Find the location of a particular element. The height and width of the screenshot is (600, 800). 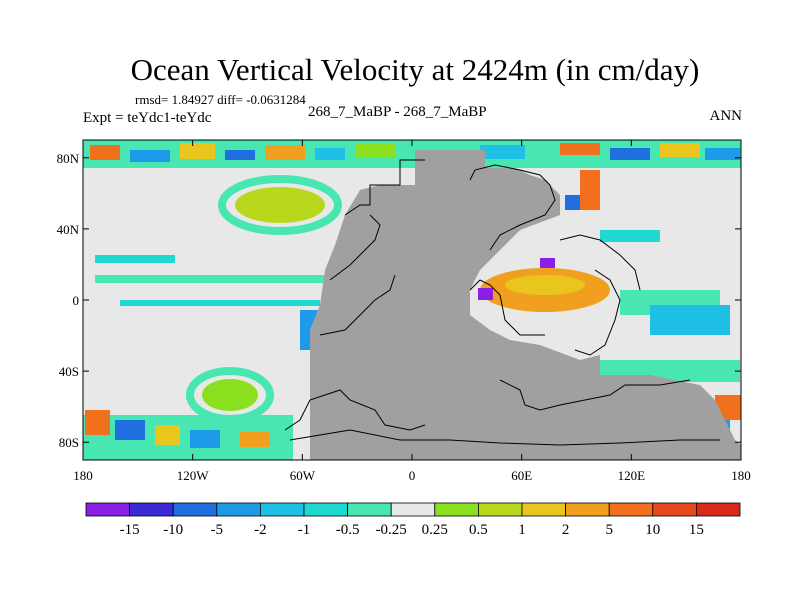

x-tick-label: 120E is located at coordinates (632, 475).